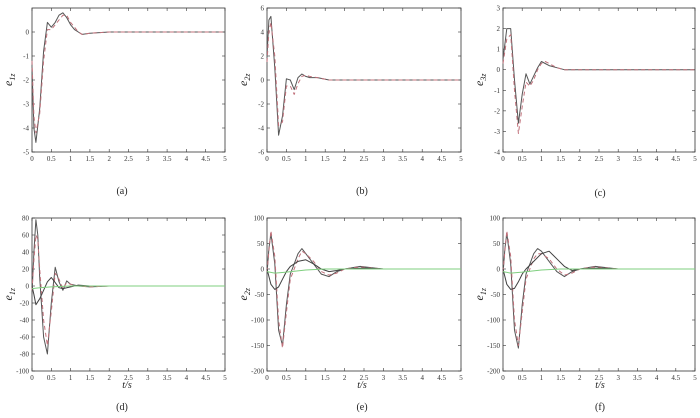 The height and width of the screenshot is (418, 700). I want to click on chart-panel: 0 0.5 1 1.5 2 2.5 3 3.5 4 4.5 5 -4 -3 -2 -1 0 1 2 3 e3z (c), so click(584, 102).